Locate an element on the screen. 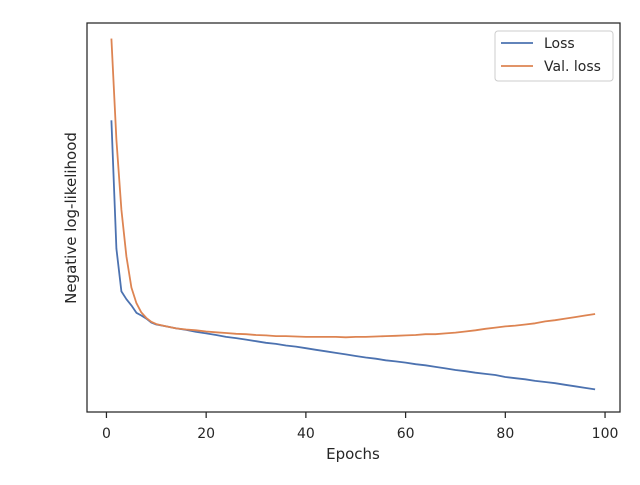 The image size is (640, 485). x-tick-label: 40 is located at coordinates (306, 434).